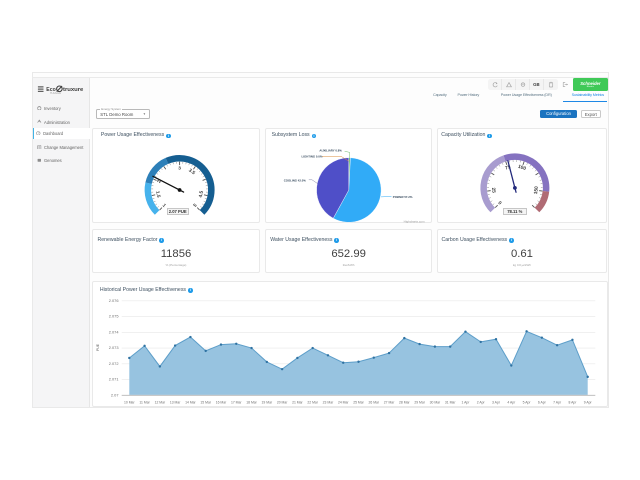 The height and width of the screenshot is (480, 640). I want to click on svg-text: 6 Apr, so click(542, 402).